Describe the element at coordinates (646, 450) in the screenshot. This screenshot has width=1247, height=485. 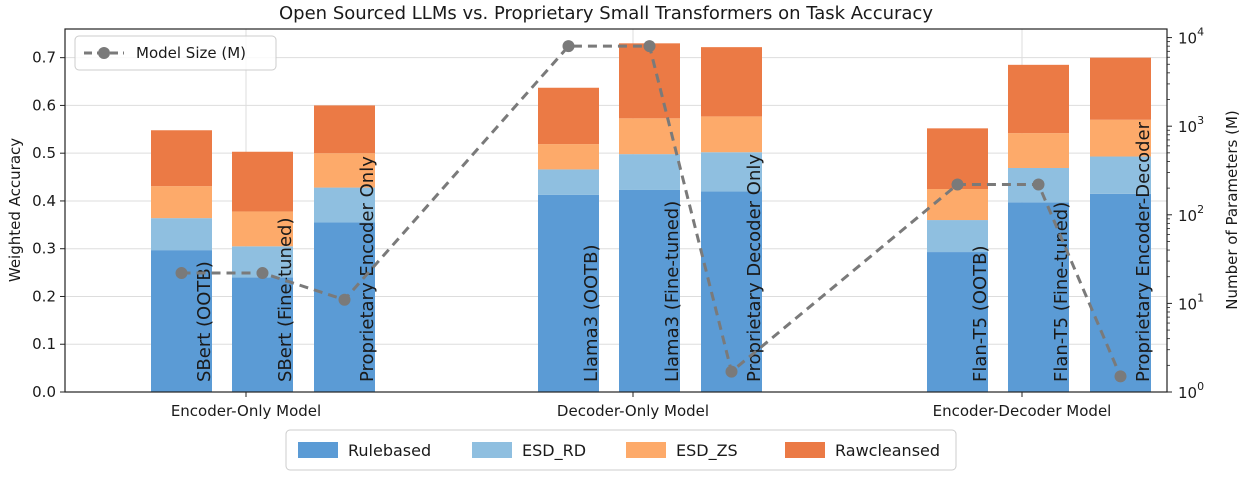
I see `legend-swatch-esd-zs` at that location.